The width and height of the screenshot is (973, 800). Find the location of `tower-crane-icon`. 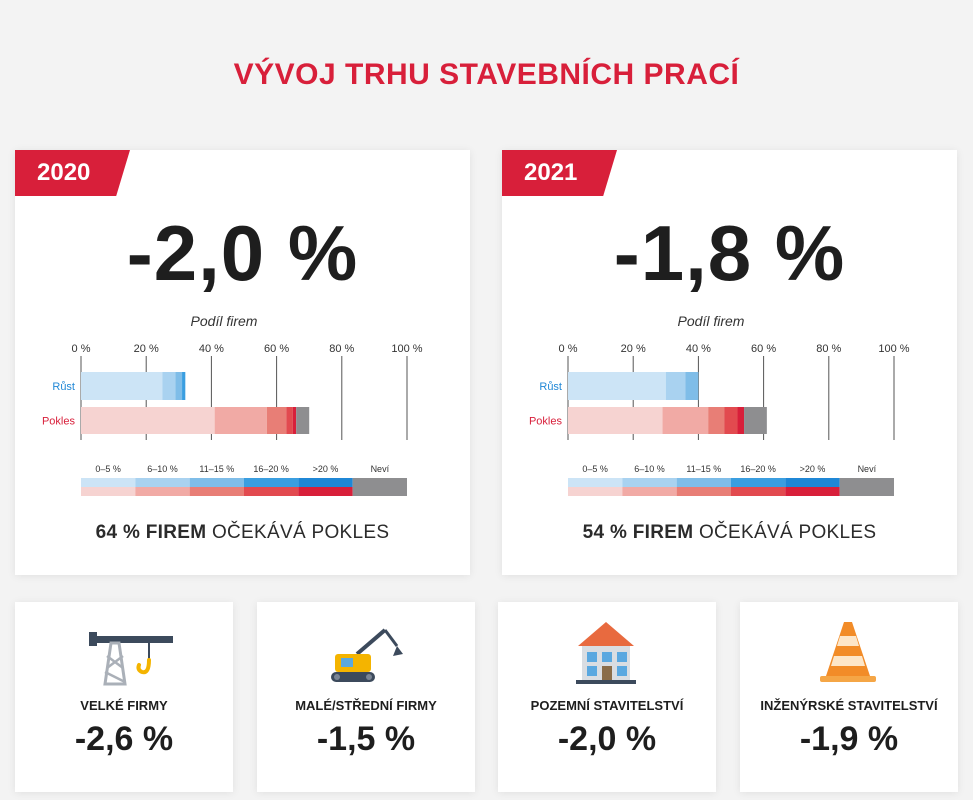

tower-crane-icon is located at coordinates (131, 659).